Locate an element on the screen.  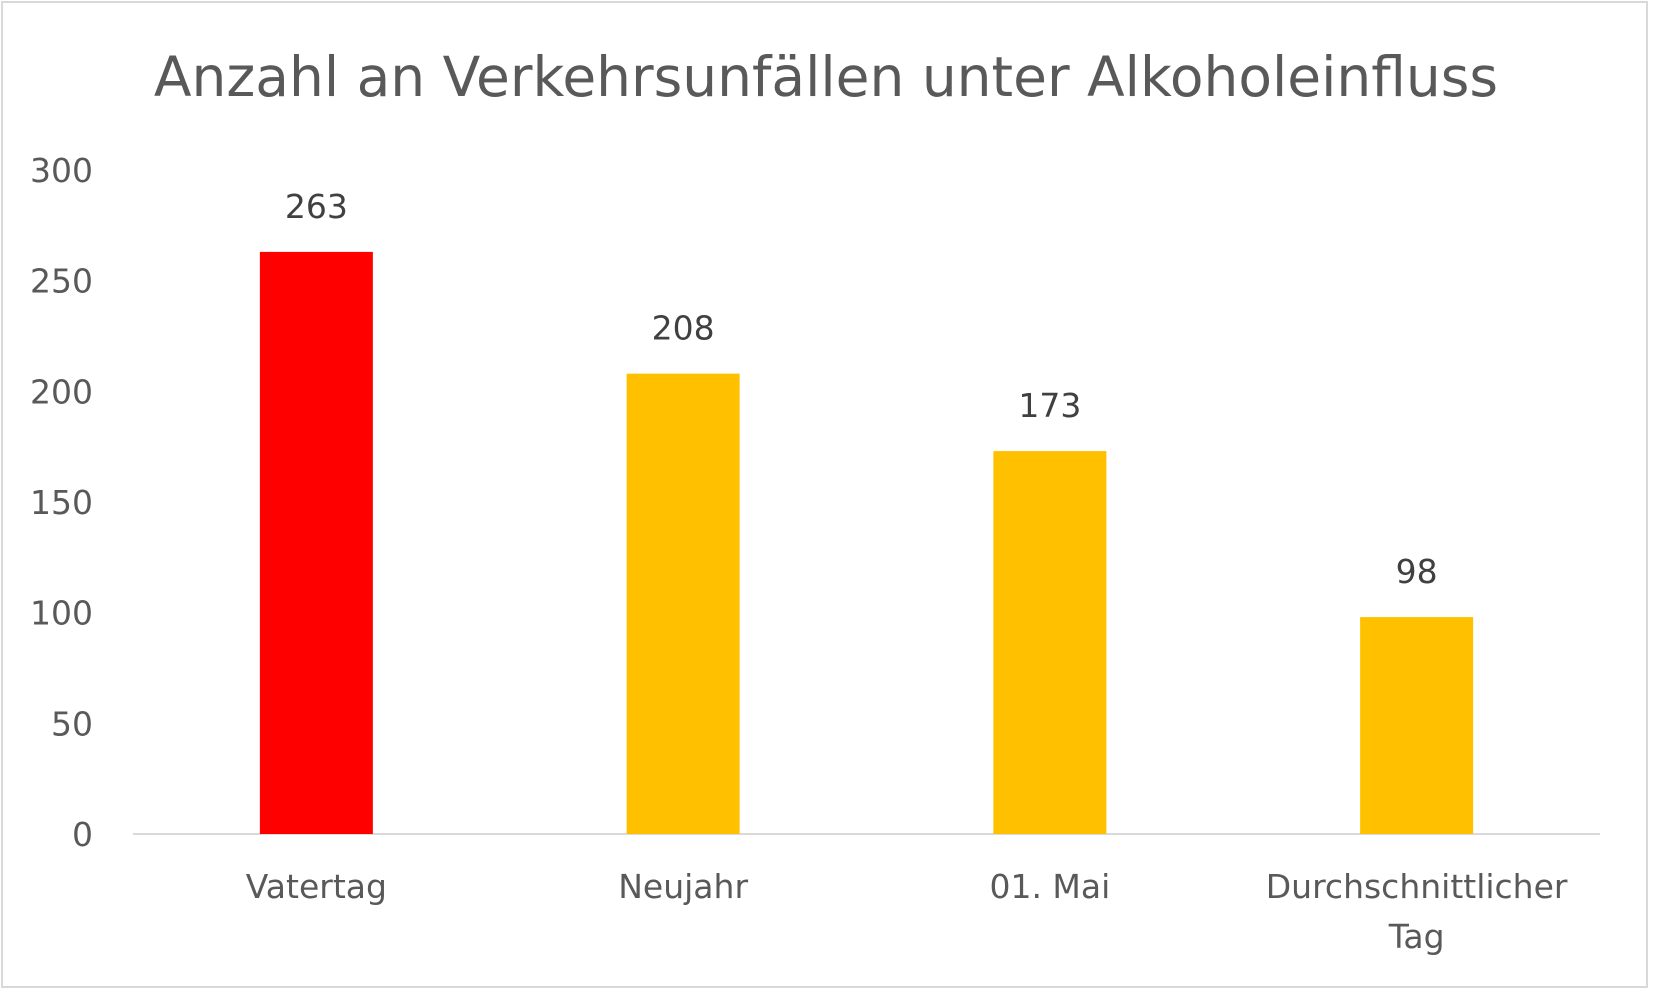
y-tick-label: 200 is located at coordinates (61, 391).